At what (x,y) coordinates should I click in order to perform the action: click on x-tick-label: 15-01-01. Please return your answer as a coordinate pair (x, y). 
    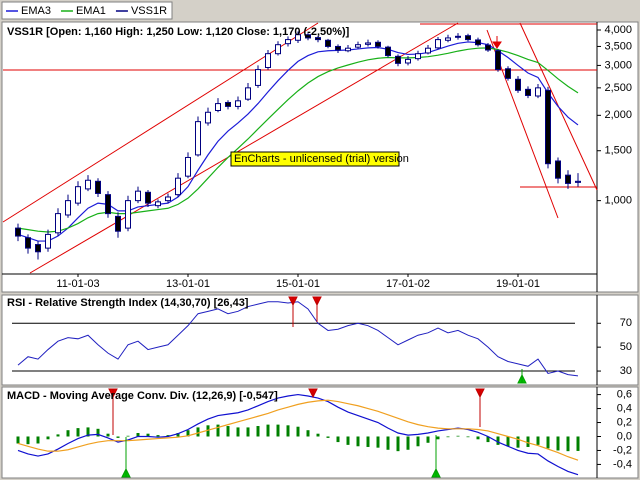
    Looking at the image, I should click on (298, 284).